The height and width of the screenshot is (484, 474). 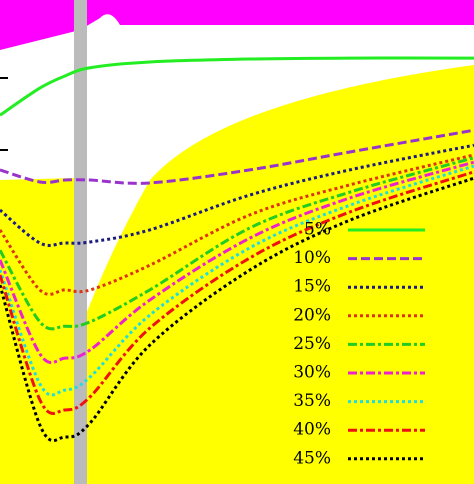 I want to click on legend-label: 45%, so click(x=312, y=458).